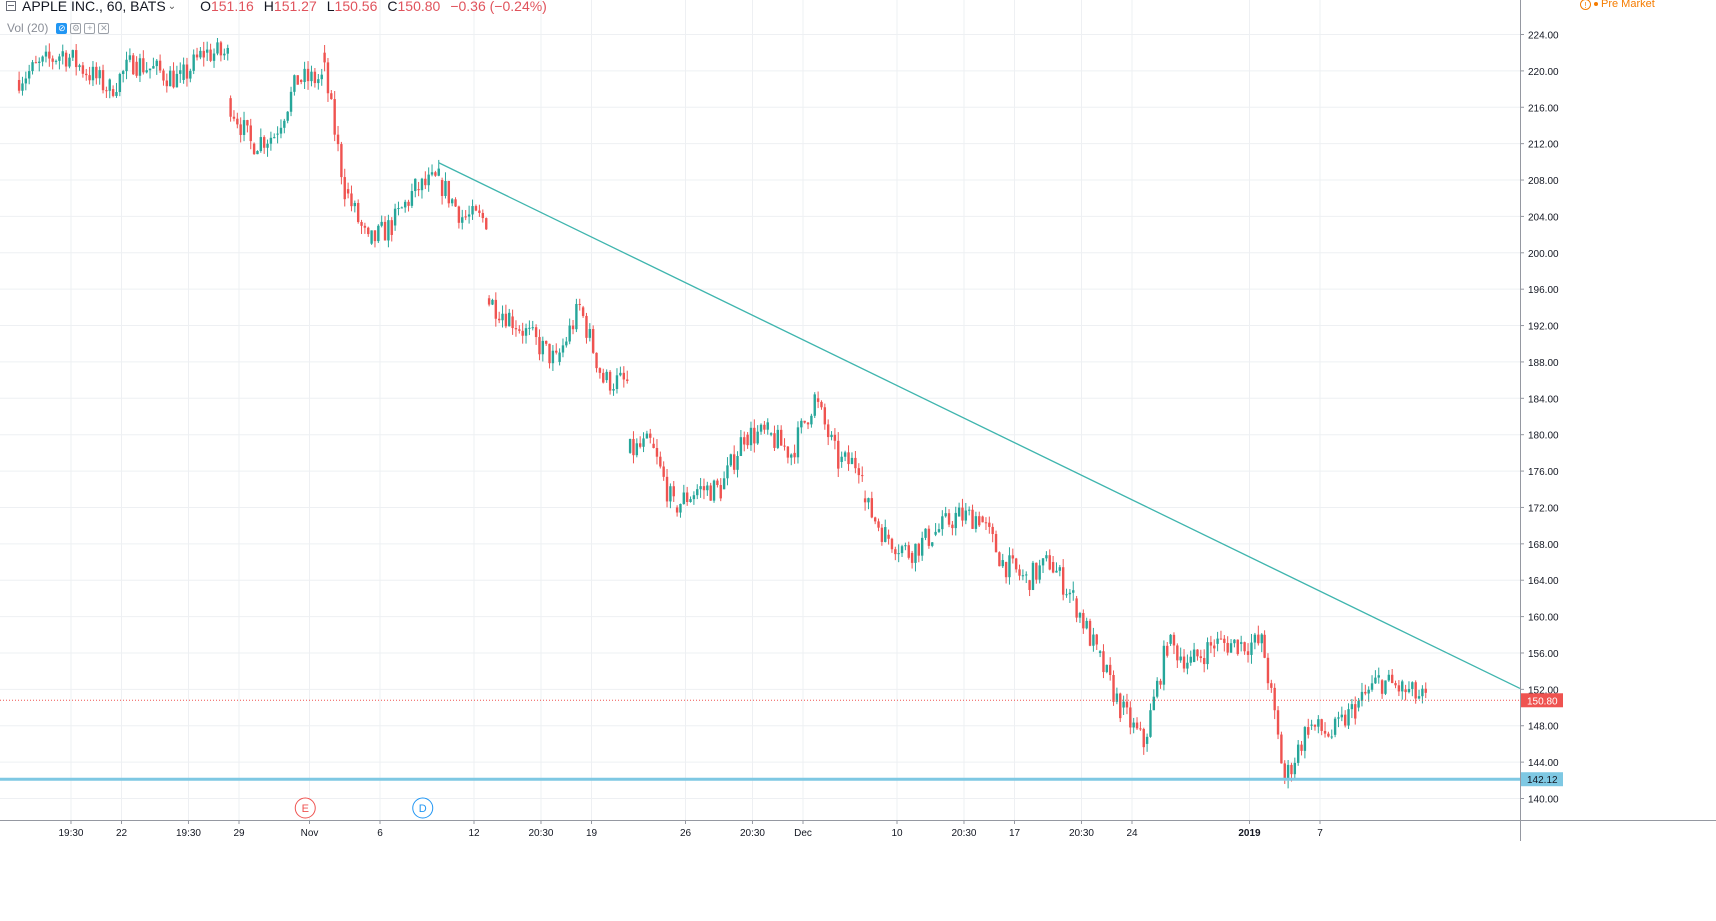 The width and height of the screenshot is (1716, 921). What do you see at coordinates (11, 6) in the screenshot?
I see `collapse-icon` at bounding box center [11, 6].